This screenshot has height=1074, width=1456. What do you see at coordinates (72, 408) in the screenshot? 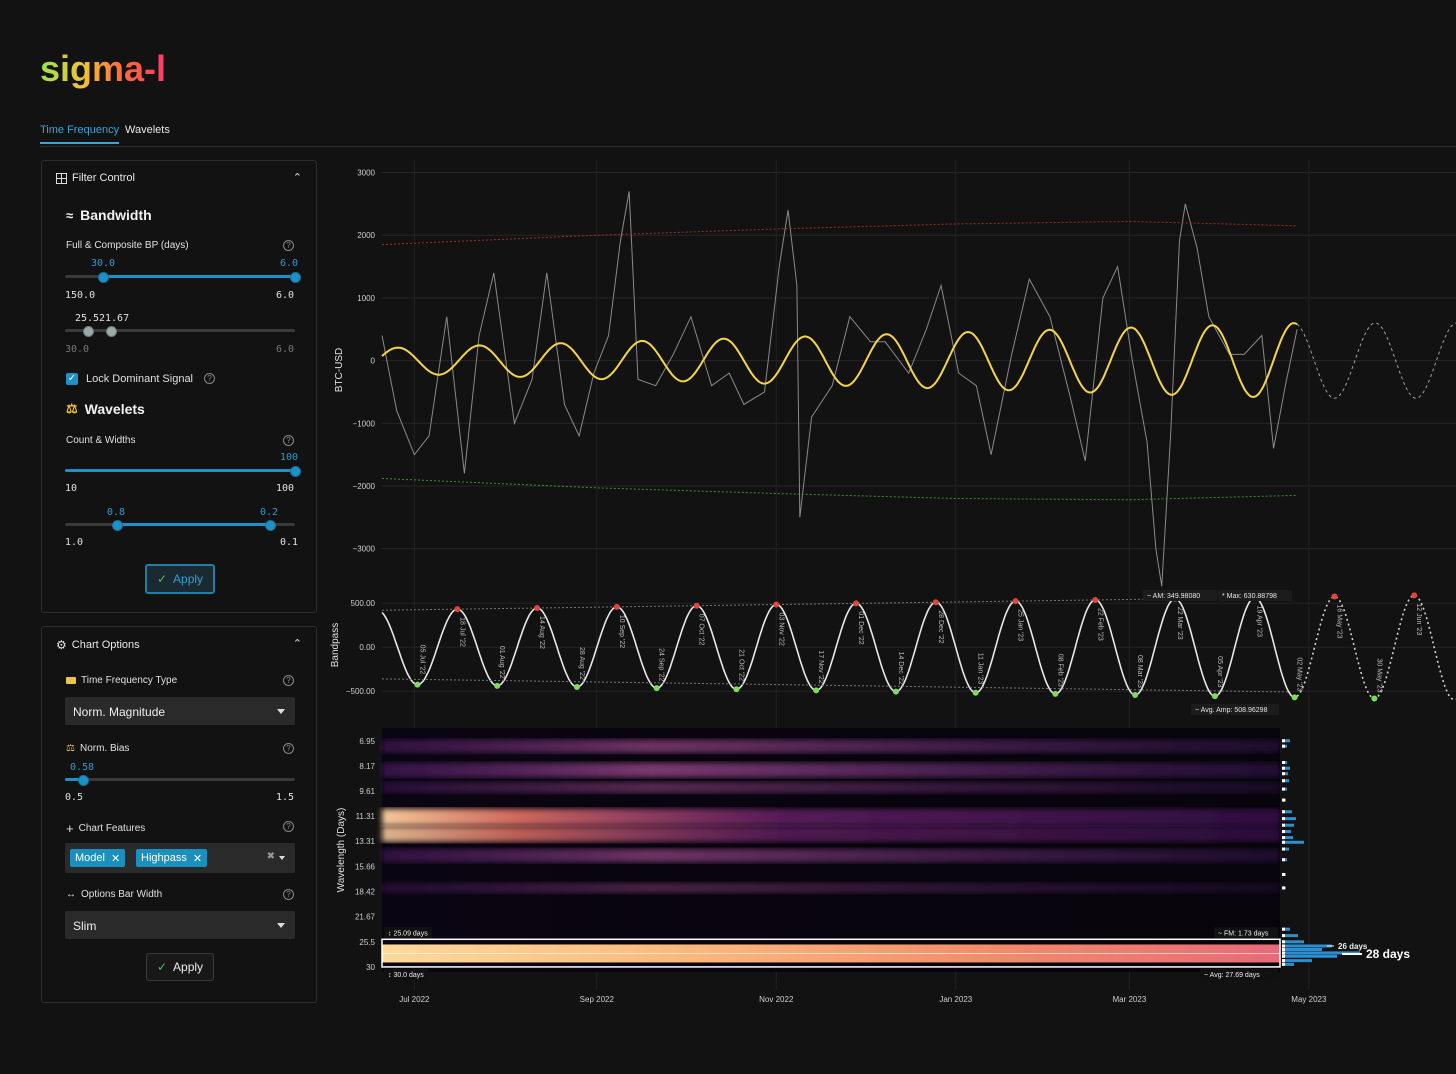
I see `scale-icon: ⚖` at bounding box center [72, 408].